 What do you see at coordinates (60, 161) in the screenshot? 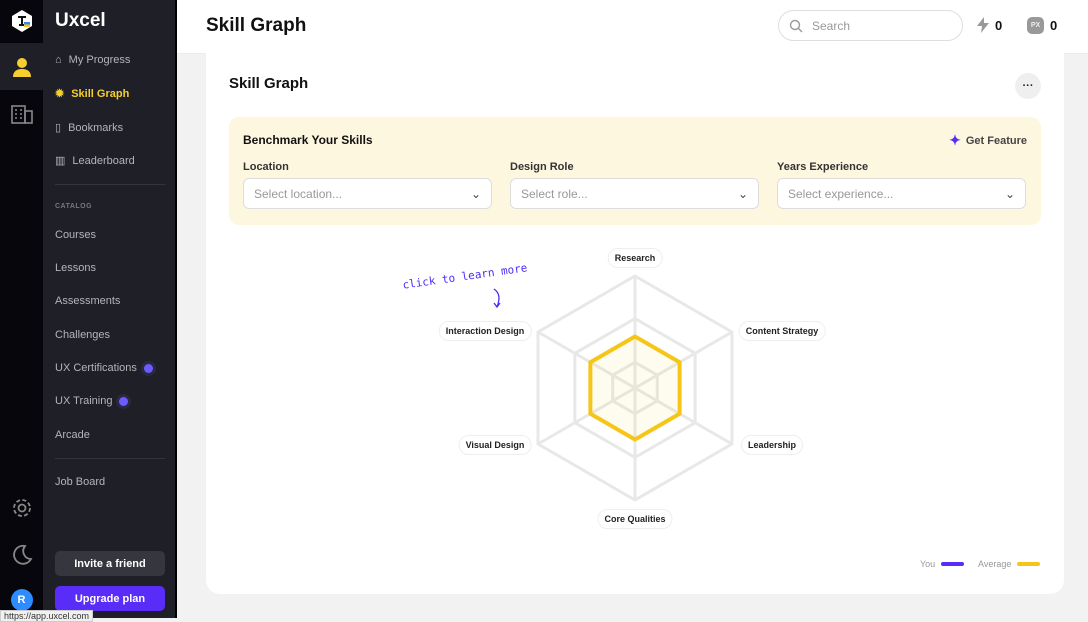
I see `bar-chart-icon: ▥` at bounding box center [60, 161].